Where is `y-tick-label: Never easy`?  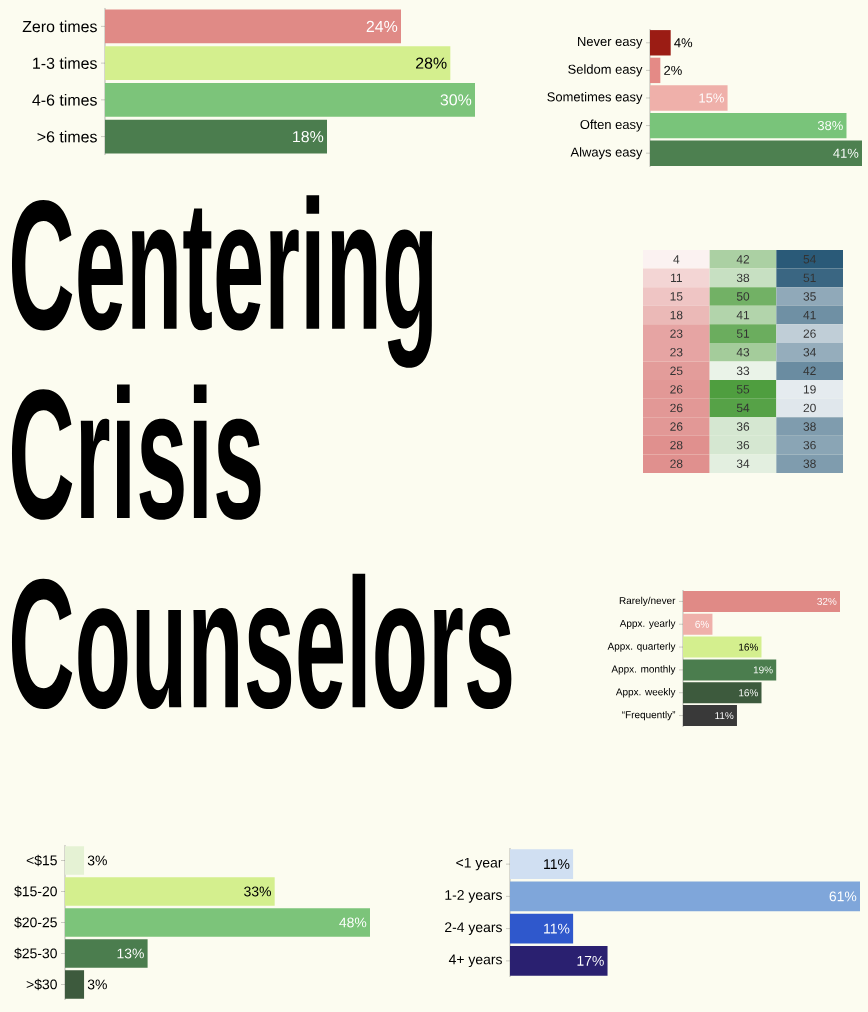 y-tick-label: Never easy is located at coordinates (610, 42).